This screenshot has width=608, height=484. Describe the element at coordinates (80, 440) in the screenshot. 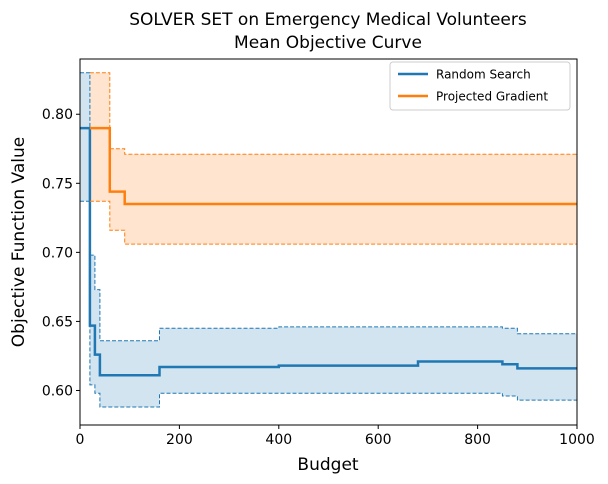

I see `x-tick-label: 0` at that location.